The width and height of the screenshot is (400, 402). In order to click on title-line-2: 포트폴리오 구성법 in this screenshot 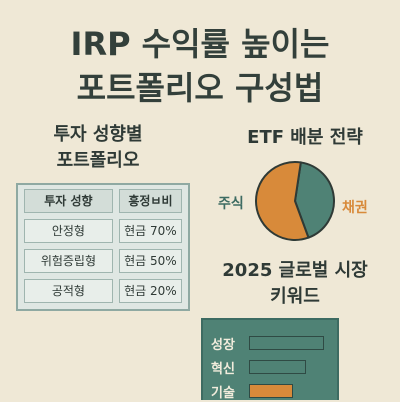, I will do `click(200, 88)`.